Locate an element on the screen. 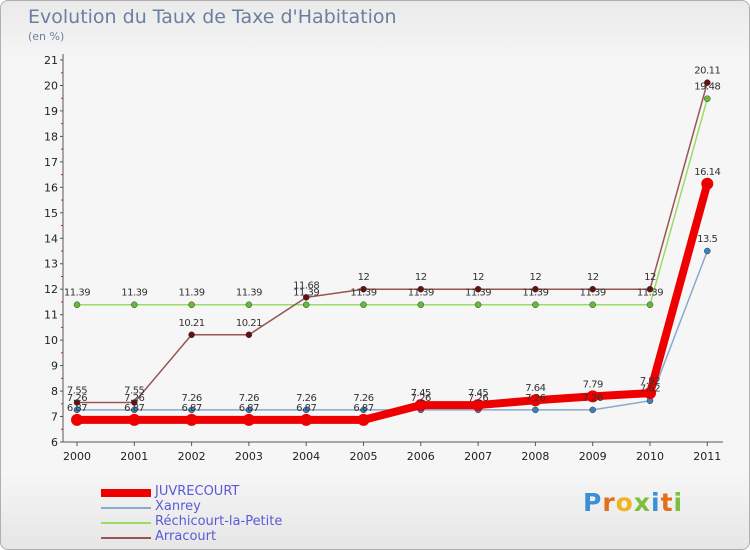  y-tick-label: 18 is located at coordinates (51, 136).